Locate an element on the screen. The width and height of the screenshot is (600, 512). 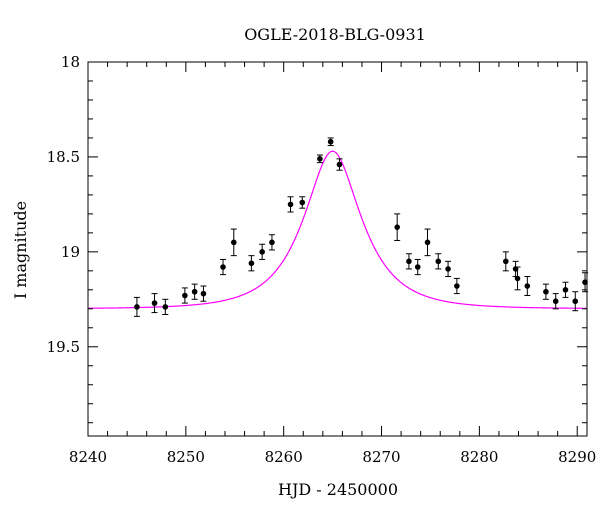
y-tick-label: 19 is located at coordinates (70, 252).